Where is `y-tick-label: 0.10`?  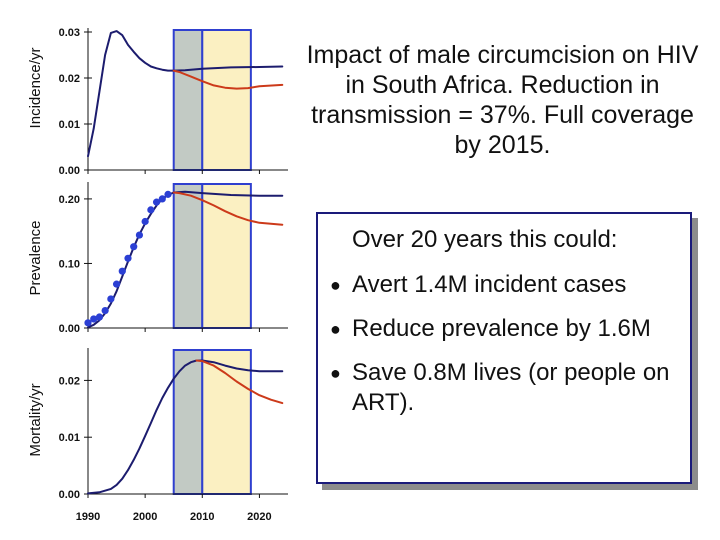 y-tick-label: 0.10 is located at coordinates (69, 264).